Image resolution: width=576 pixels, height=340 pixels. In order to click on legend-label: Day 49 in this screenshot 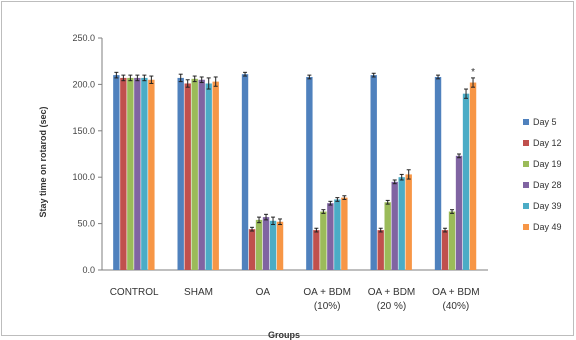, I will do `click(547, 227)`.